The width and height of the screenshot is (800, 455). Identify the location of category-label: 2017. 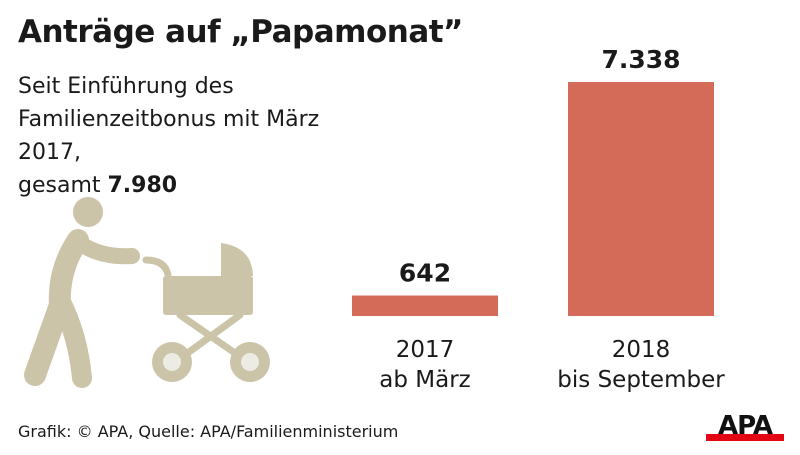
(425, 350).